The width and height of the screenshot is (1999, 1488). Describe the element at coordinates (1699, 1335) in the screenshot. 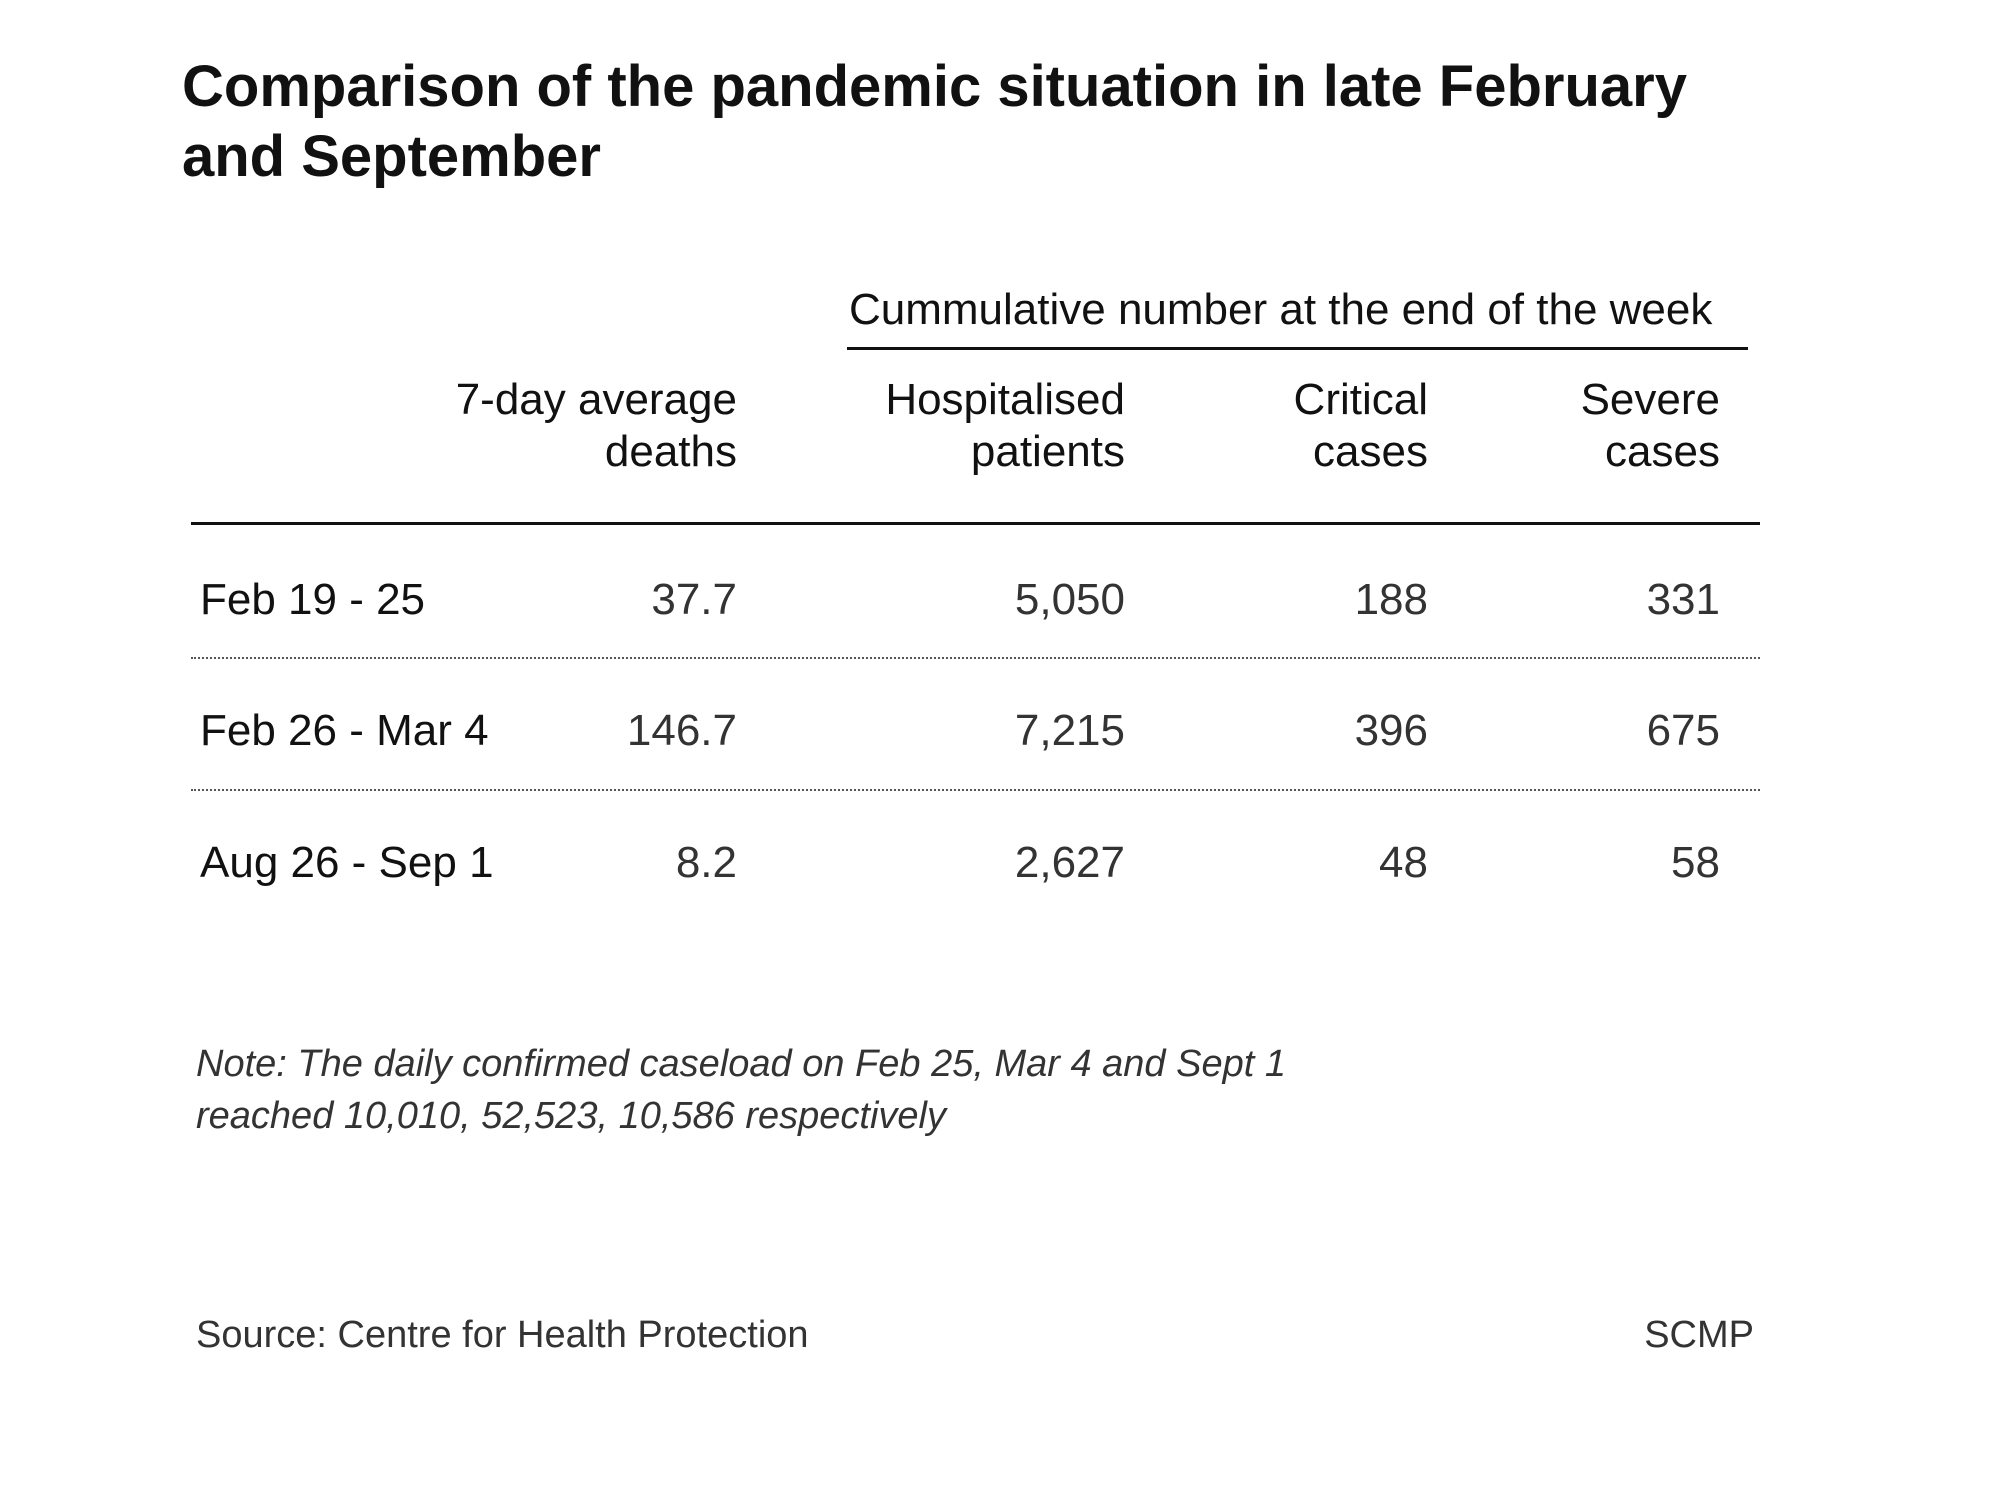

I see `publisher-credit: SCMP` at that location.